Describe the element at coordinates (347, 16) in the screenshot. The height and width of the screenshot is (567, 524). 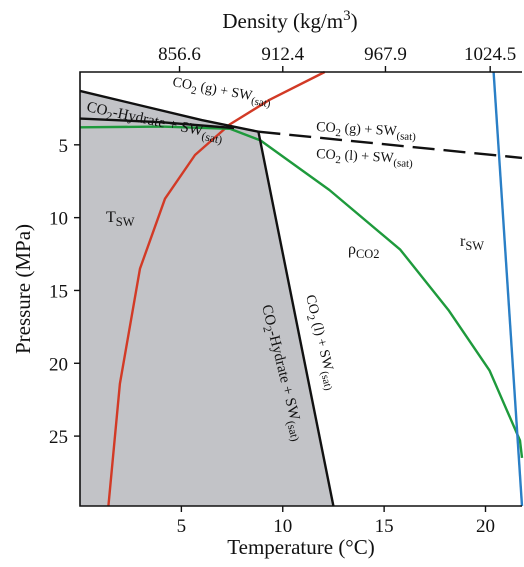
I see `title-part: 3` at that location.